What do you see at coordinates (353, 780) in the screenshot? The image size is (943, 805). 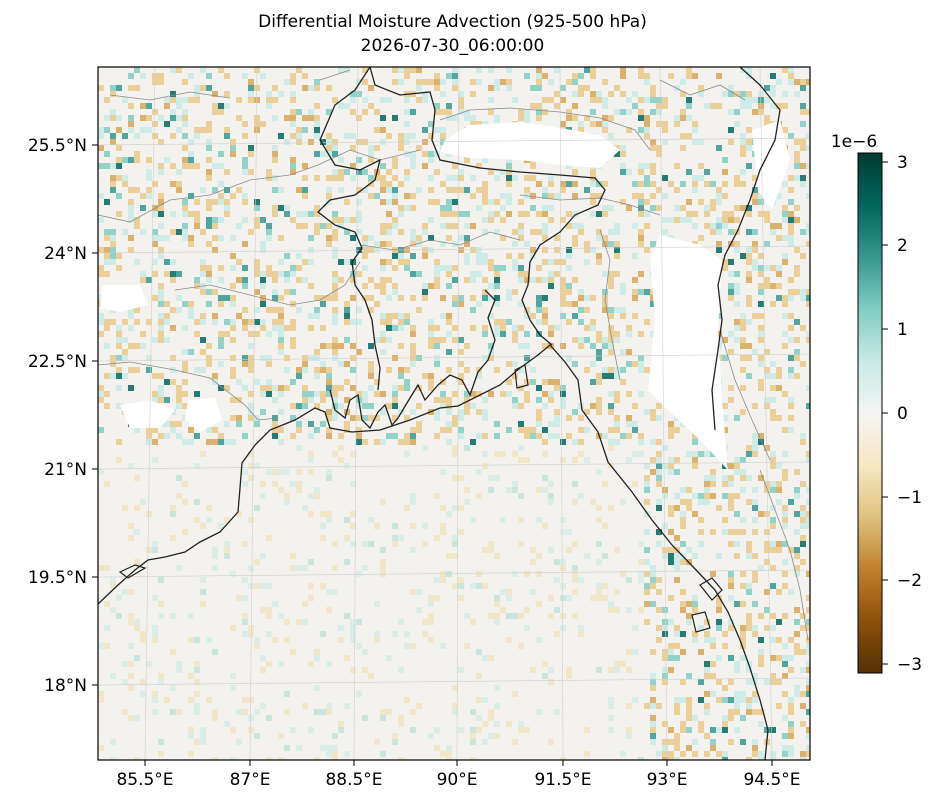 I see `lon-tick-label: 88.5°E` at bounding box center [353, 780].